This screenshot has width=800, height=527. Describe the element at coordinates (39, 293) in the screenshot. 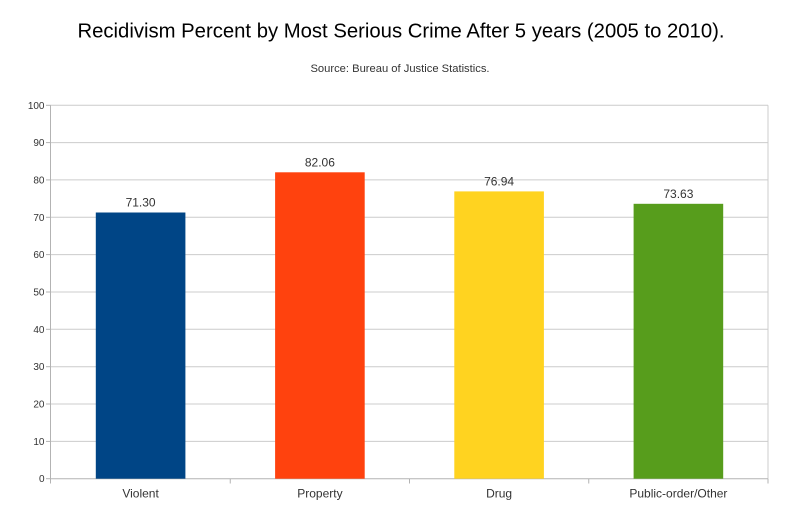

I see `svg-text: 50` at that location.